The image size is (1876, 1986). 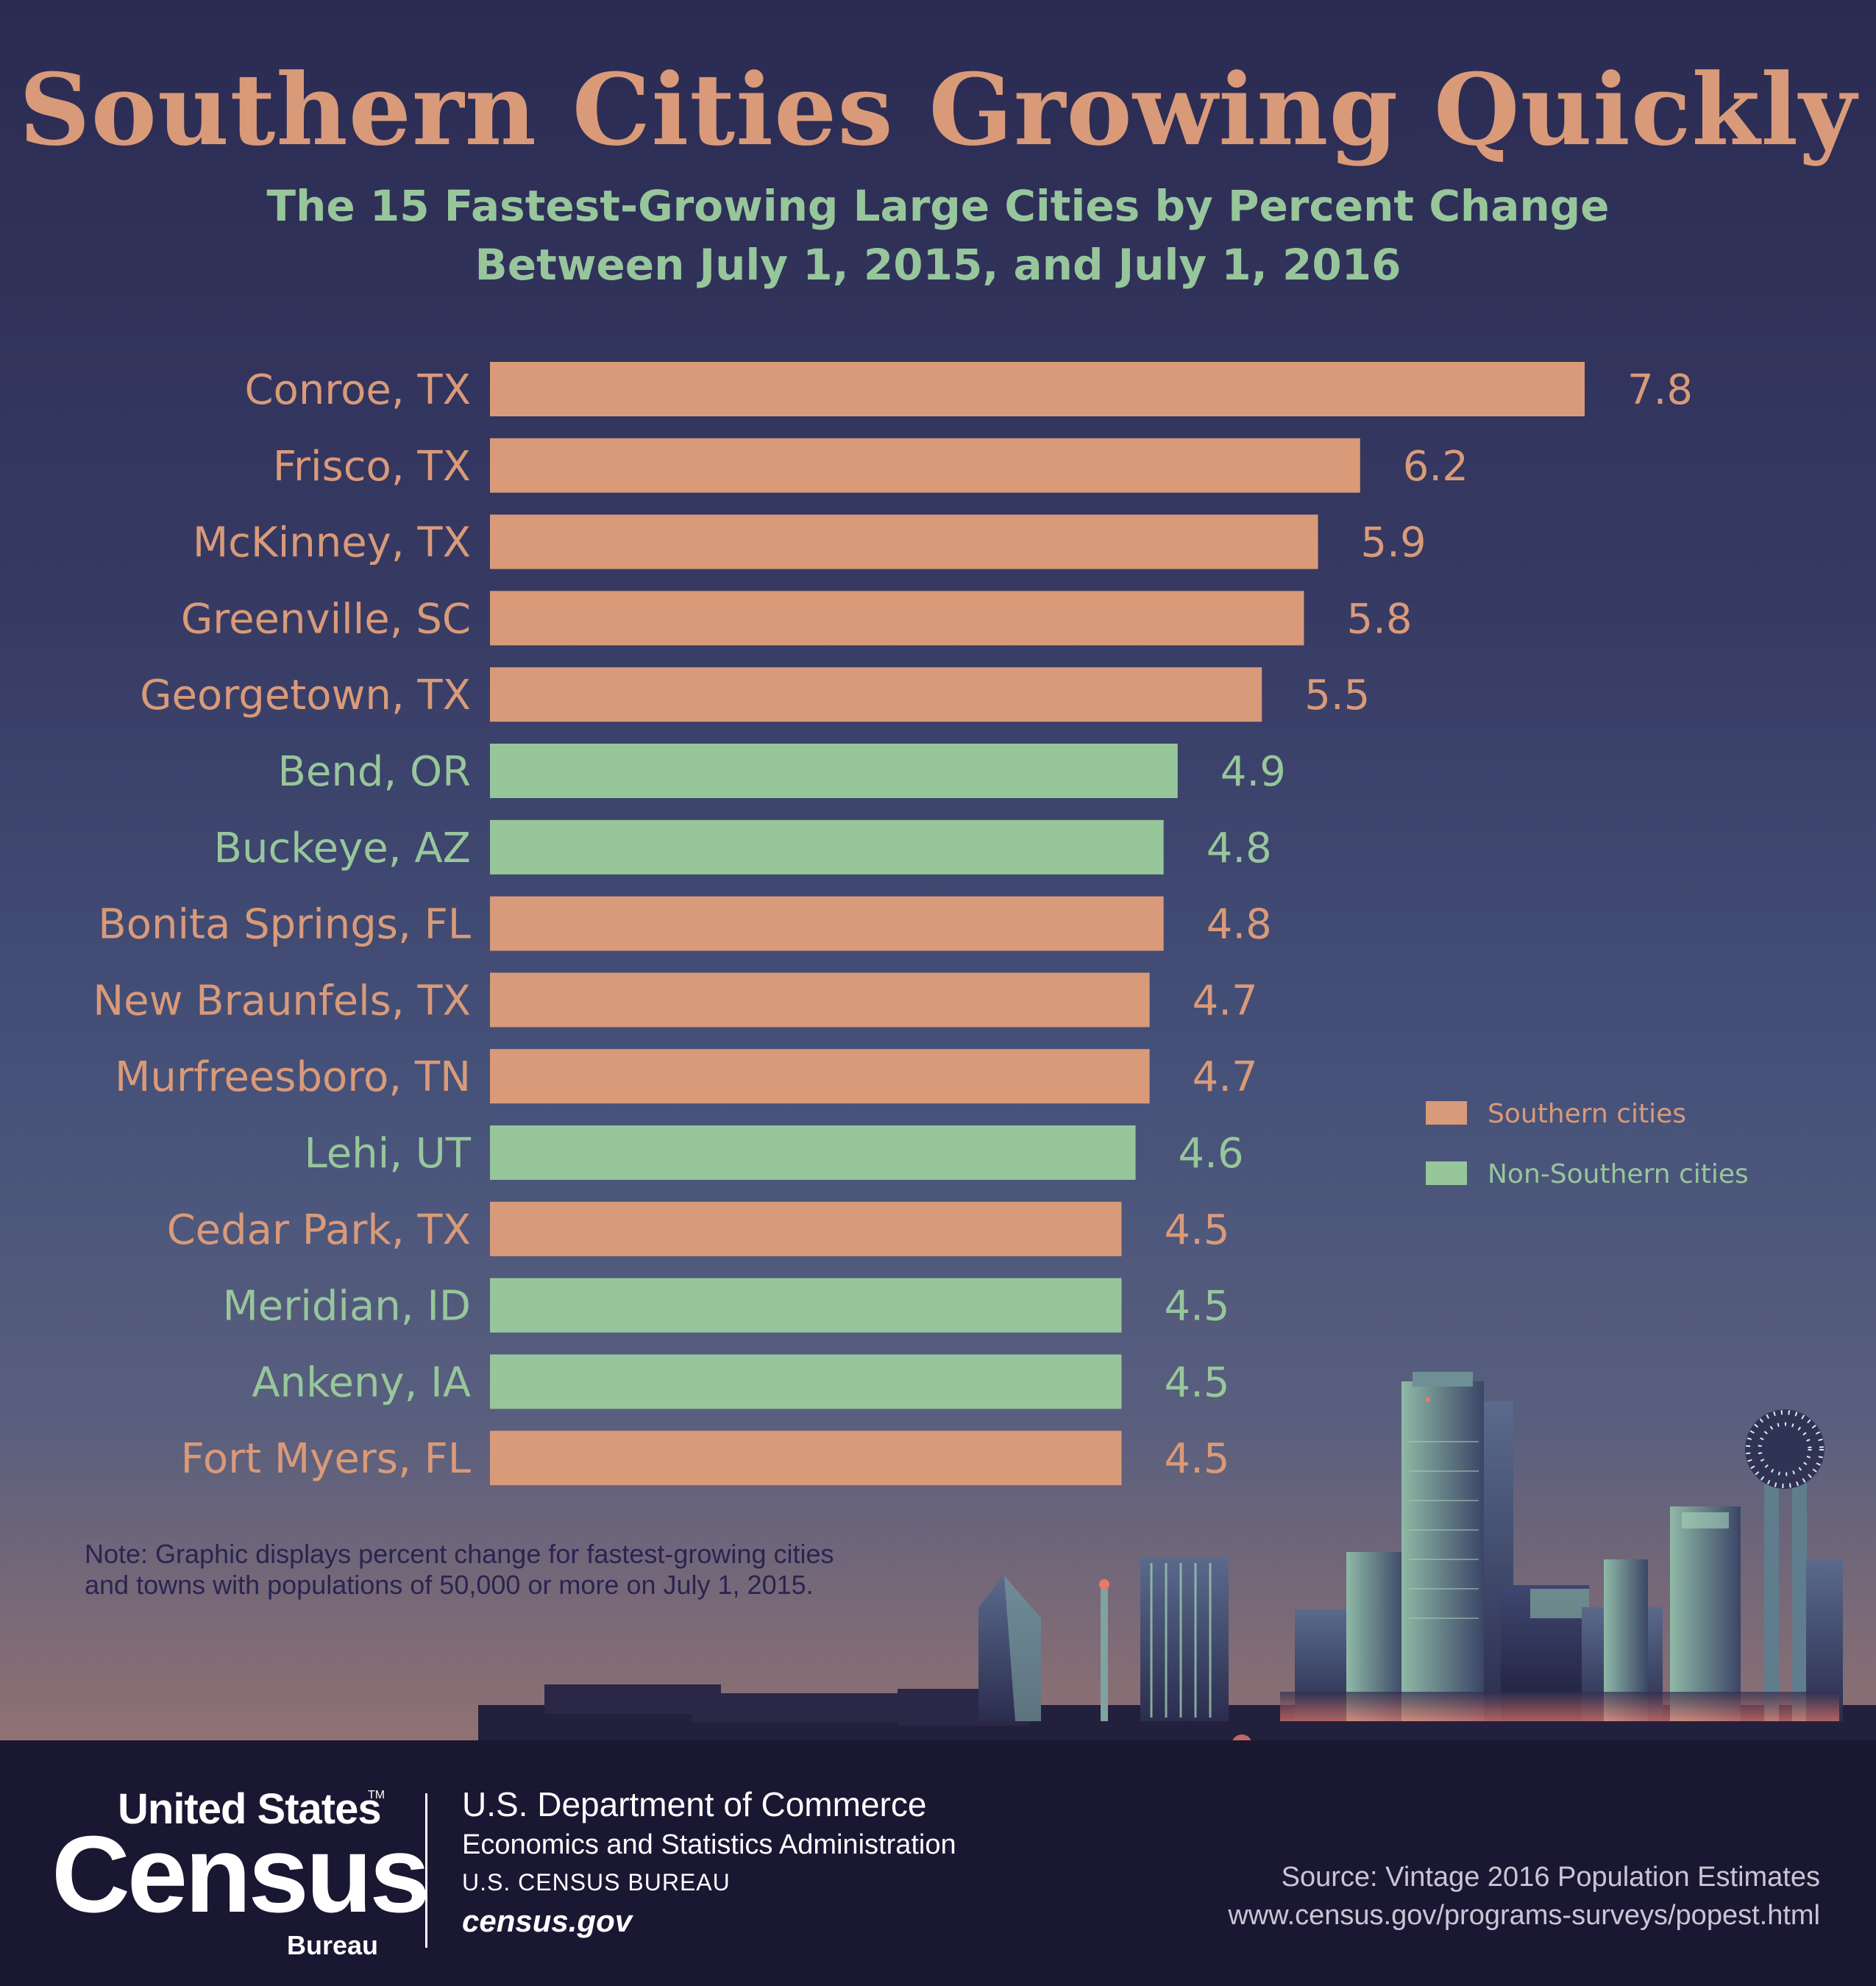 What do you see at coordinates (820, 1076) in the screenshot?
I see `bar-murfreesboro-tn` at bounding box center [820, 1076].